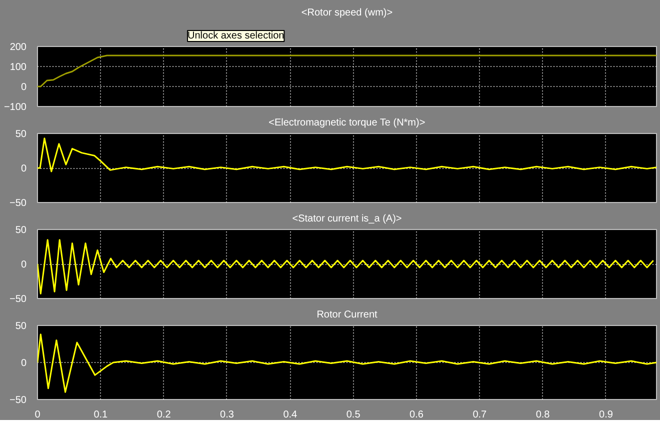 The image size is (660, 429). Describe the element at coordinates (347, 13) in the screenshot. I see `chart-title: <Rotor speed (wm)>` at that location.